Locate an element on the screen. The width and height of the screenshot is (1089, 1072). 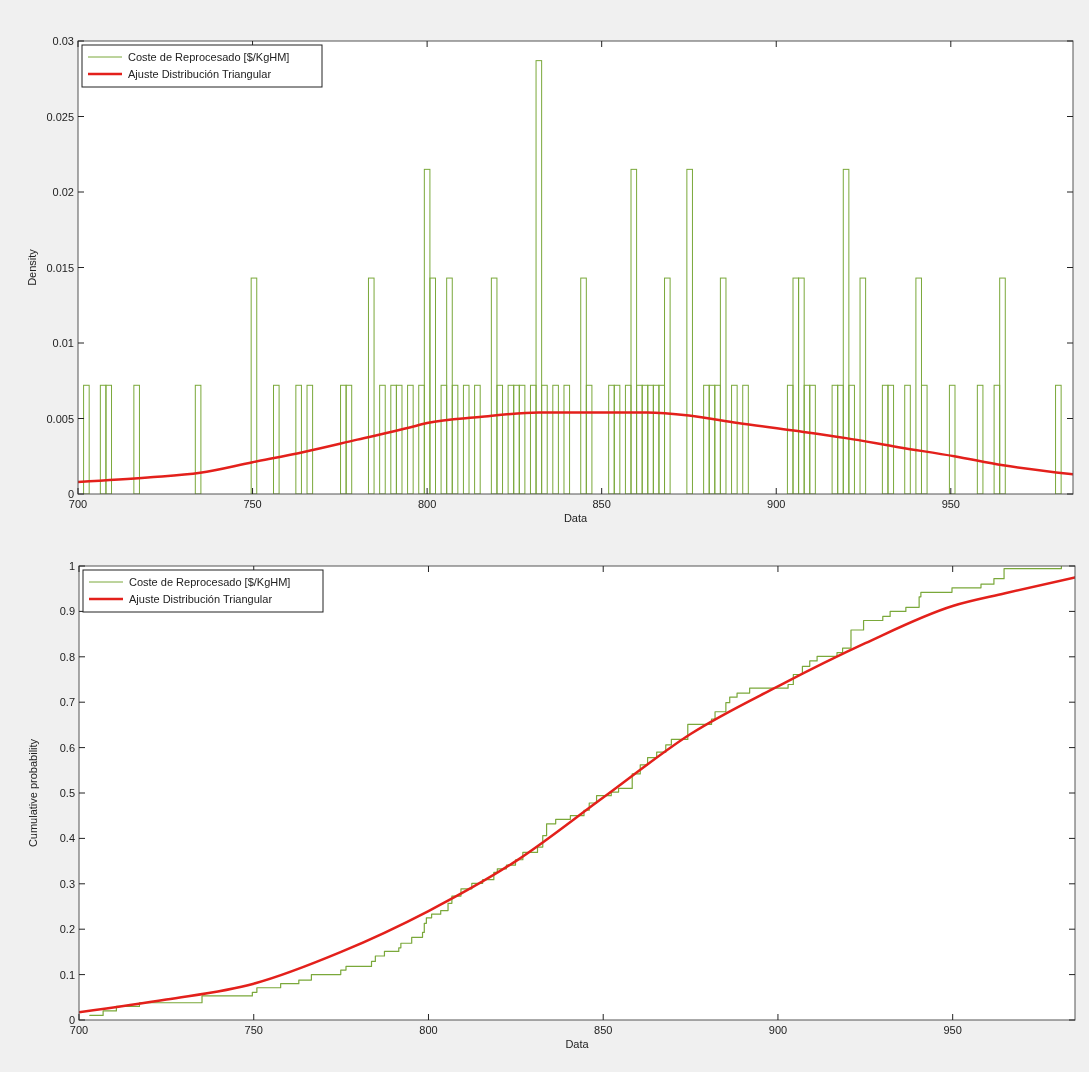
y-tick-label: 0.7 is located at coordinates (67, 702).